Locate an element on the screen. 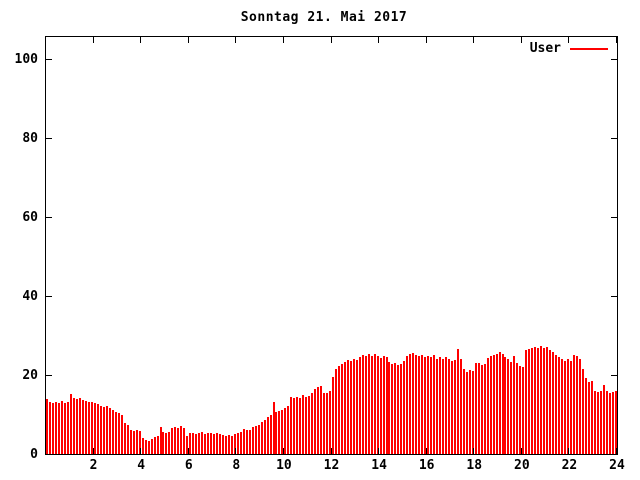 This screenshot has height=480, width=640. x-axis-label: 14 is located at coordinates (379, 465).